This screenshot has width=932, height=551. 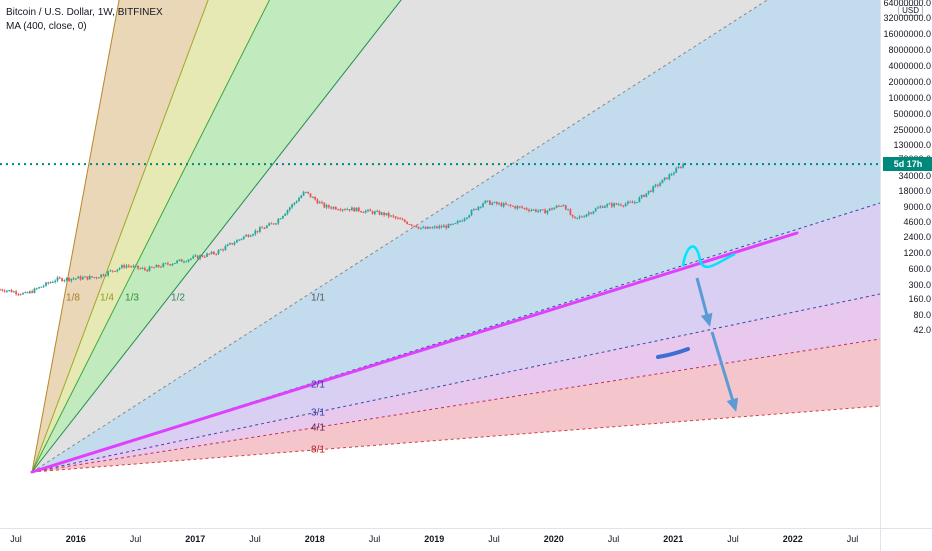 What do you see at coordinates (907, 34) in the screenshot?
I see `price-tick-label: 16000000.0` at bounding box center [907, 34].